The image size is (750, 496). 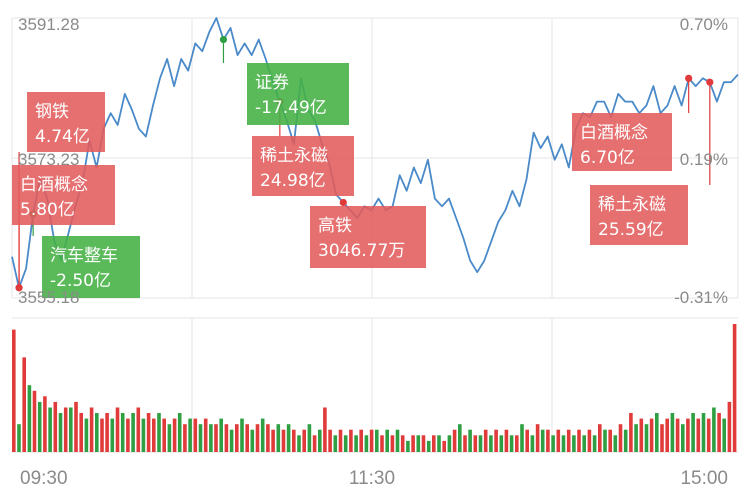 I want to click on annotation-value: 3046.77万, so click(x=361, y=251).